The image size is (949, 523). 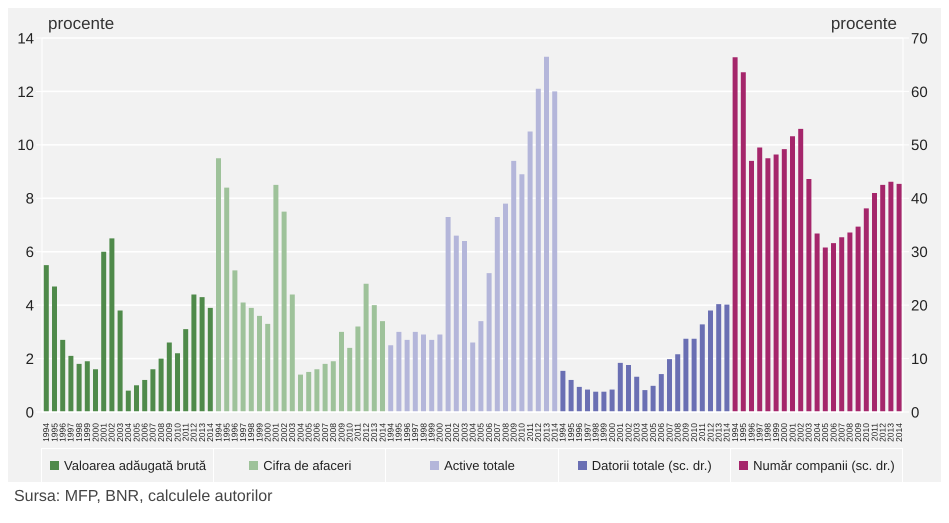 I want to click on y-tick-label: 14, so click(x=25, y=39).